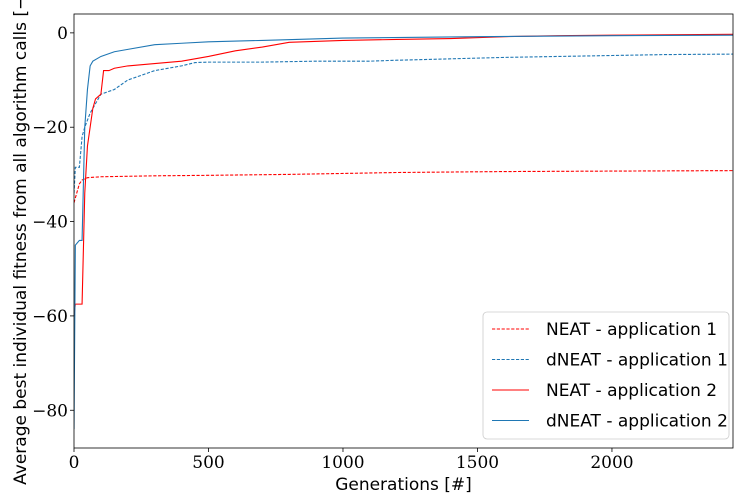  Describe the element at coordinates (477, 463) in the screenshot. I see `x-tick-label: 1500` at that location.